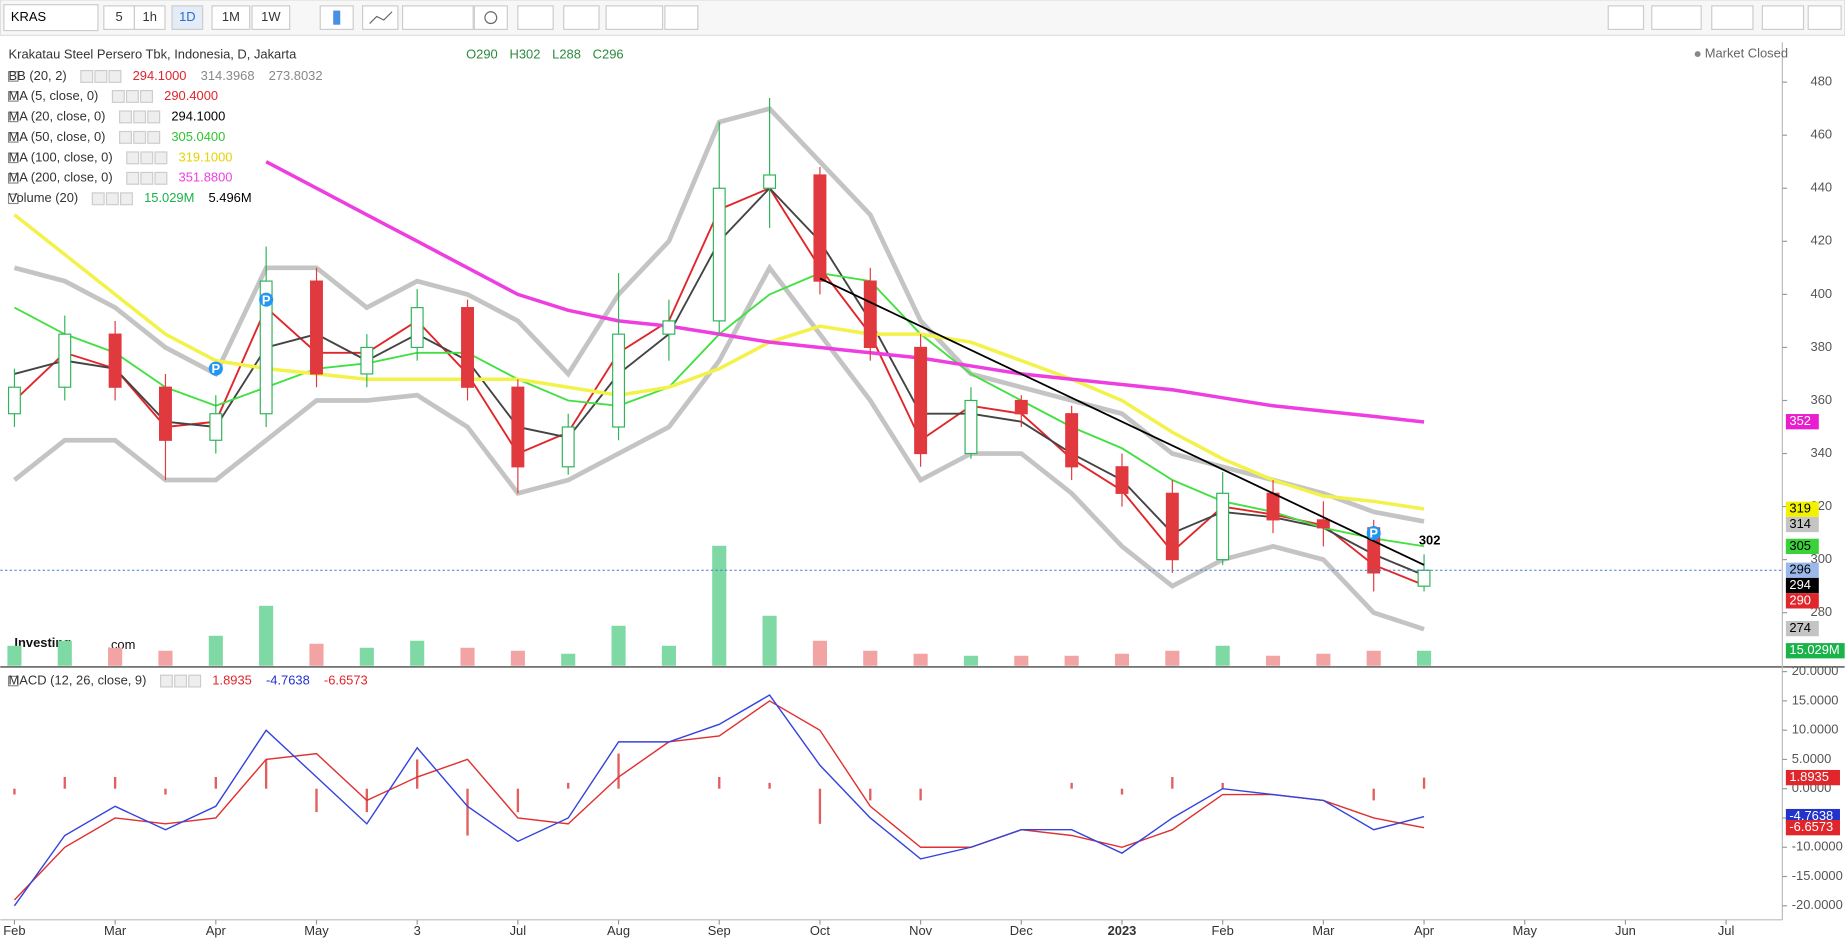 This screenshot has height=941, width=1845. What do you see at coordinates (490, 17) in the screenshot?
I see `settings-button` at bounding box center [490, 17].